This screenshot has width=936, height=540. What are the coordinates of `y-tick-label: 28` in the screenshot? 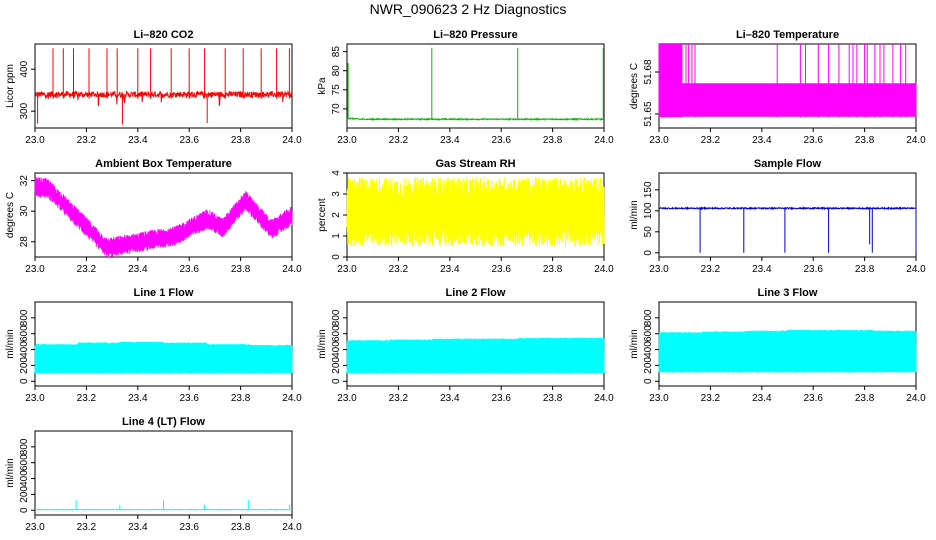 It's located at (24, 242).